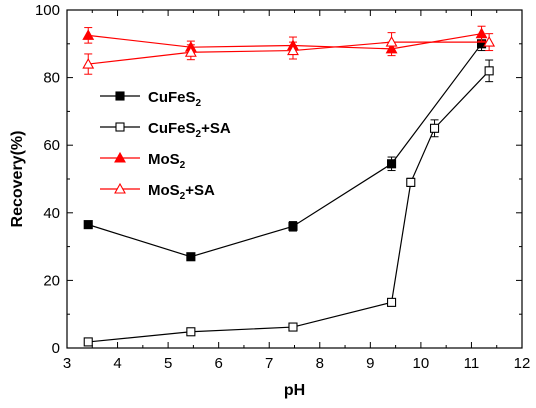  I want to click on x-tick-label: 4, so click(117, 363).